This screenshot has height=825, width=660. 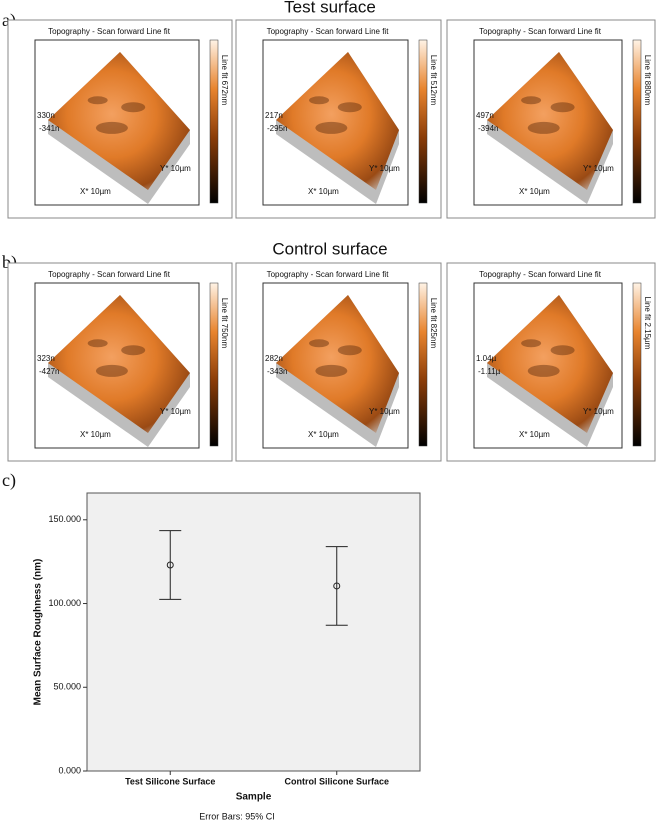 What do you see at coordinates (336, 781) in the screenshot?
I see `x-tick-label: Control Silicone Surface` at bounding box center [336, 781].